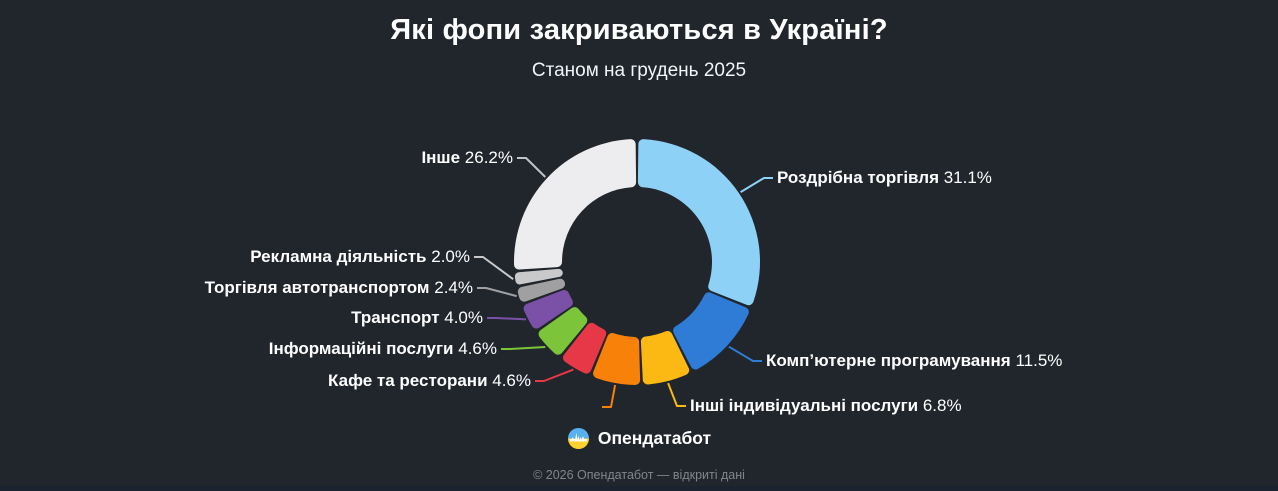 Image resolution: width=1278 pixels, height=491 pixels. I want to click on brand-row: Опендатабот, so click(639, 438).